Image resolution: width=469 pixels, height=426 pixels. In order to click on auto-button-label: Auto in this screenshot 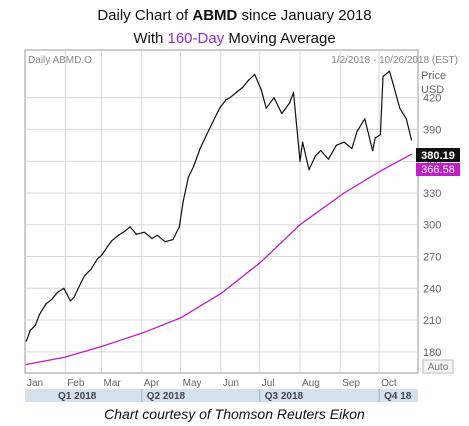, I will do `click(438, 367)`.